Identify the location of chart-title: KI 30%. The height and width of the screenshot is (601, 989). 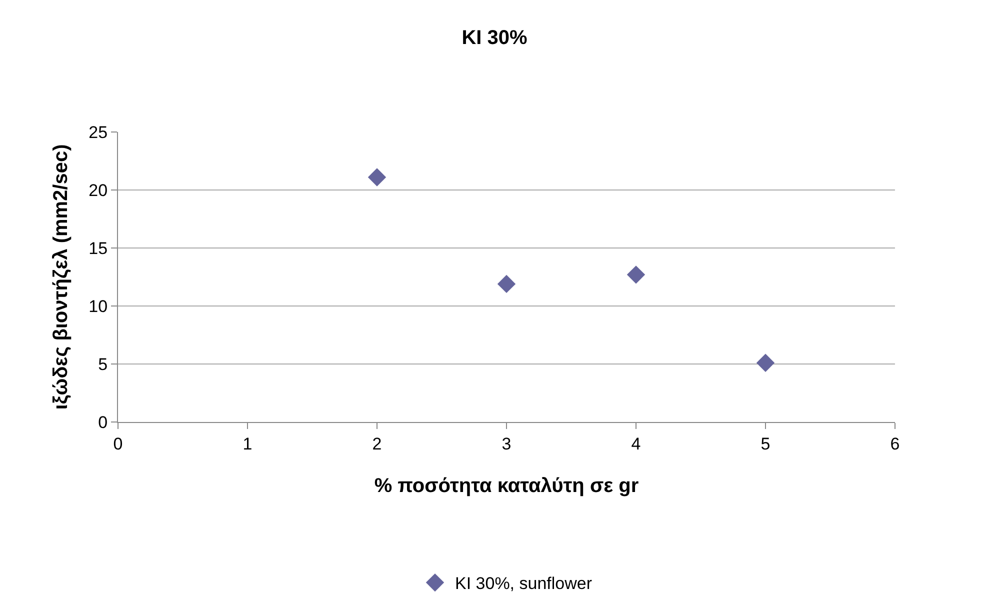
(495, 38).